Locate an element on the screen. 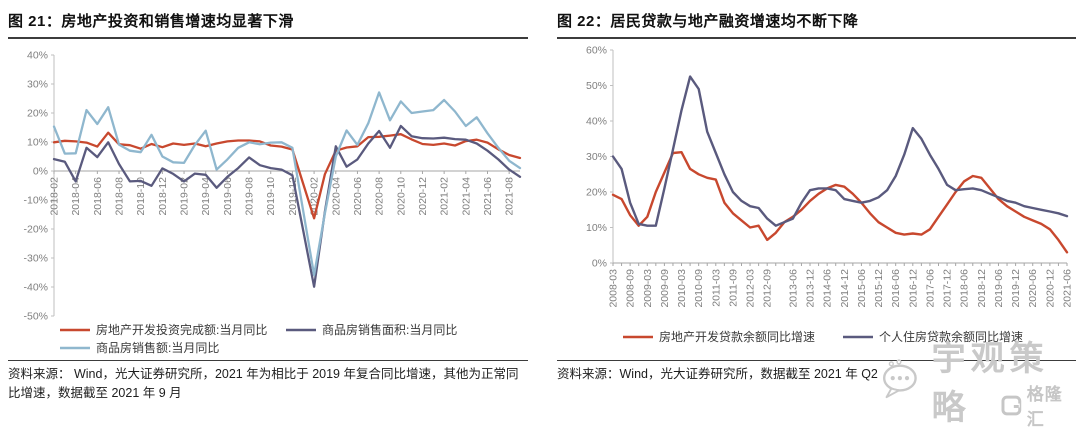  x-tick-label: 2017-06 is located at coordinates (930, 288).